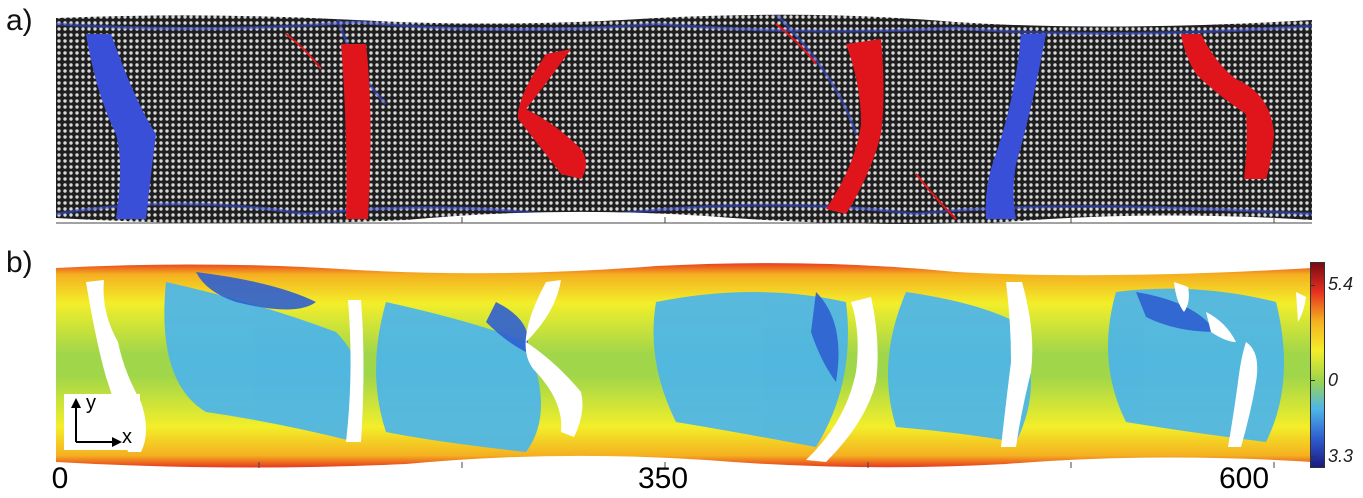 The image size is (1363, 498). I want to click on panel-label-b: b), so click(19, 262).